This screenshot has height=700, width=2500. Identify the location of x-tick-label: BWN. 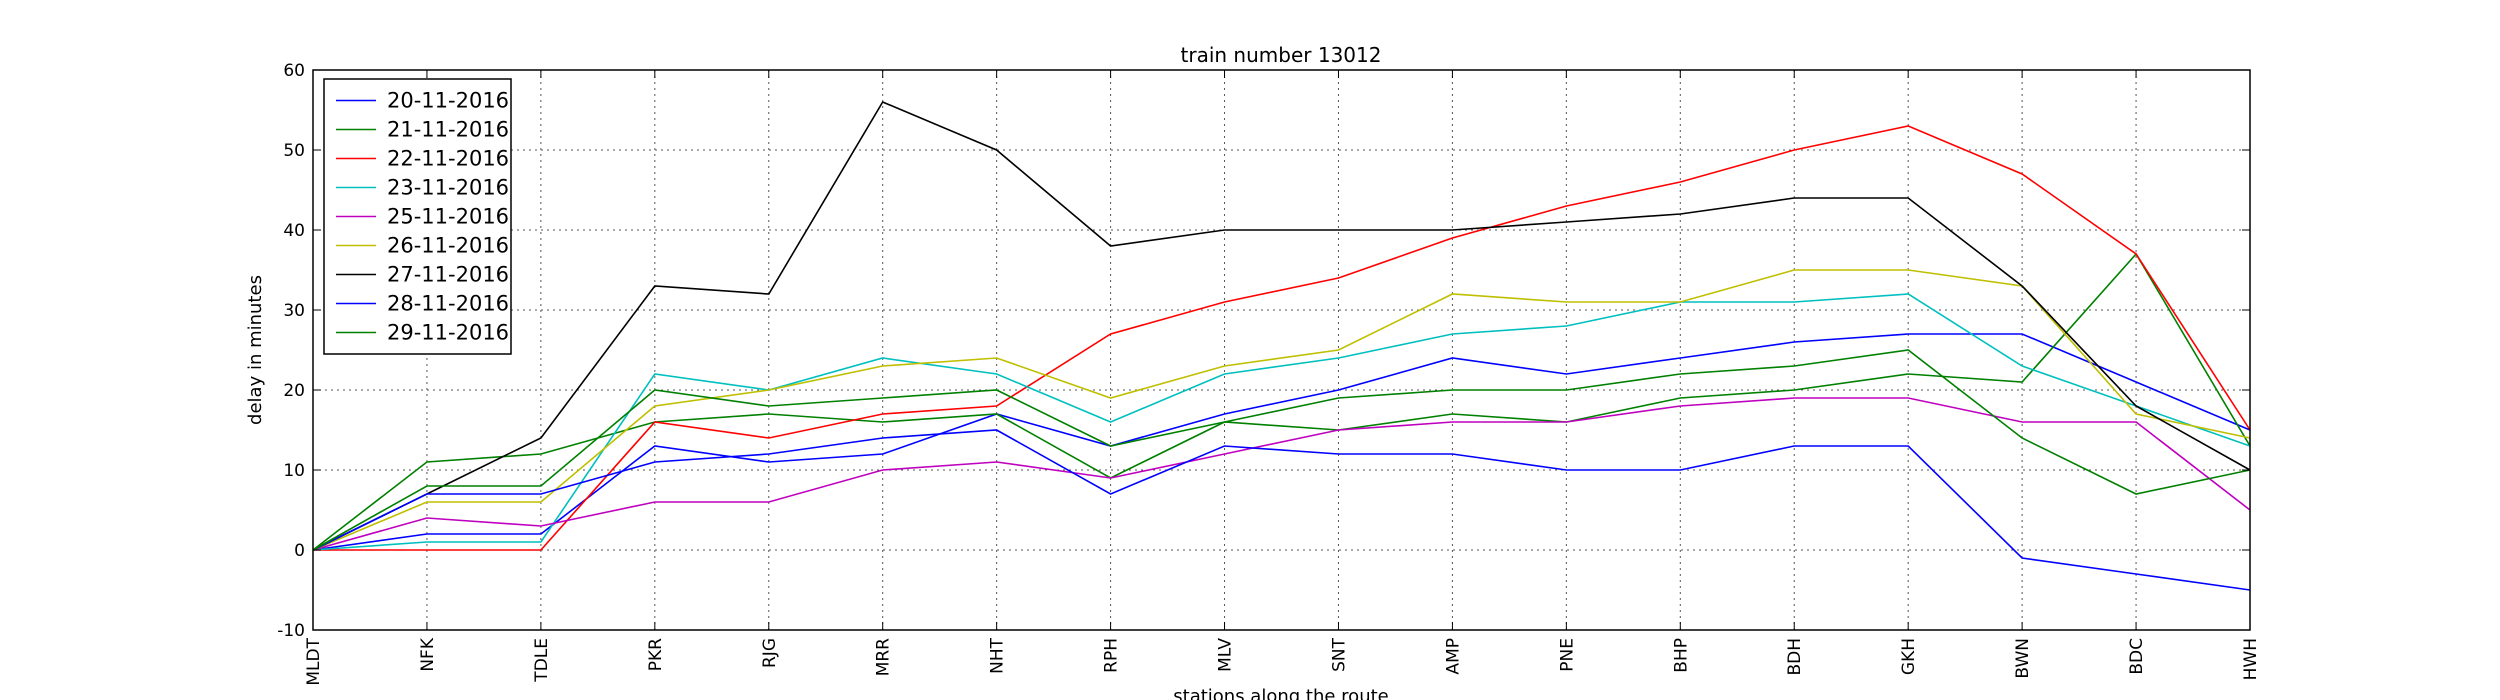
(2023, 658).